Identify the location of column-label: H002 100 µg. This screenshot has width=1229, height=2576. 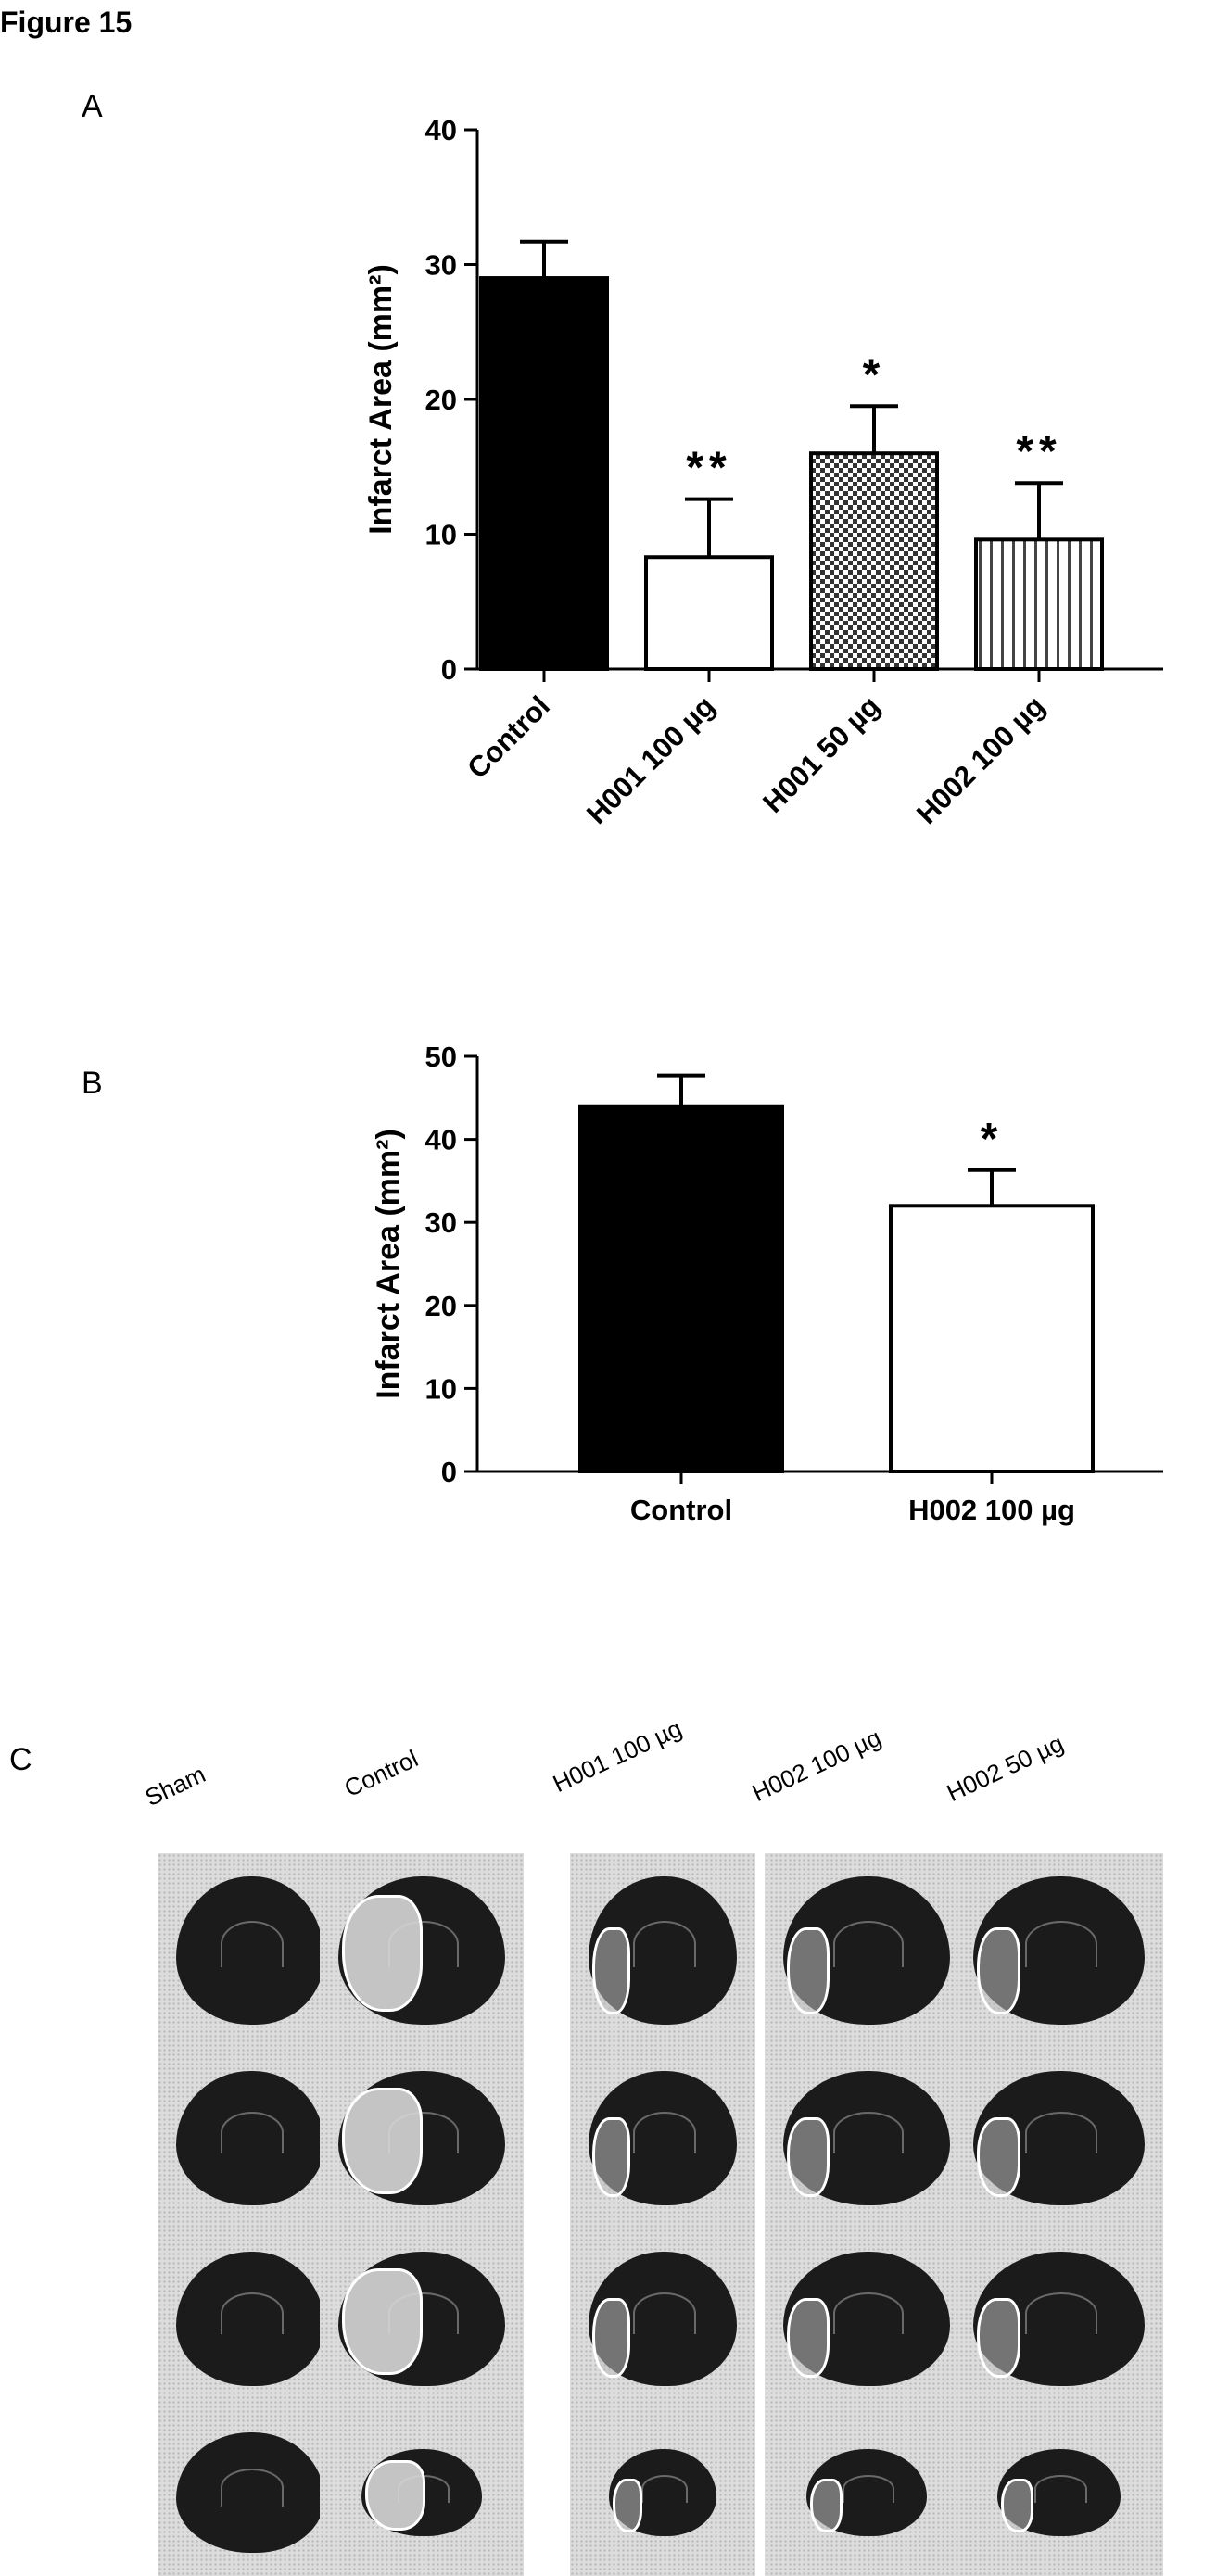
(817, 1766).